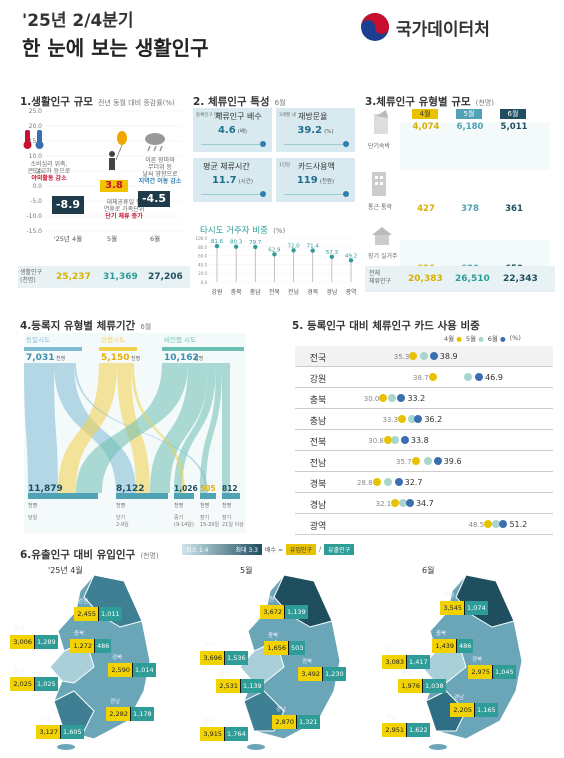 This screenshot has height=758, width=564. Describe the element at coordinates (315, 144) in the screenshot. I see `stat-card-trendline` at that location.